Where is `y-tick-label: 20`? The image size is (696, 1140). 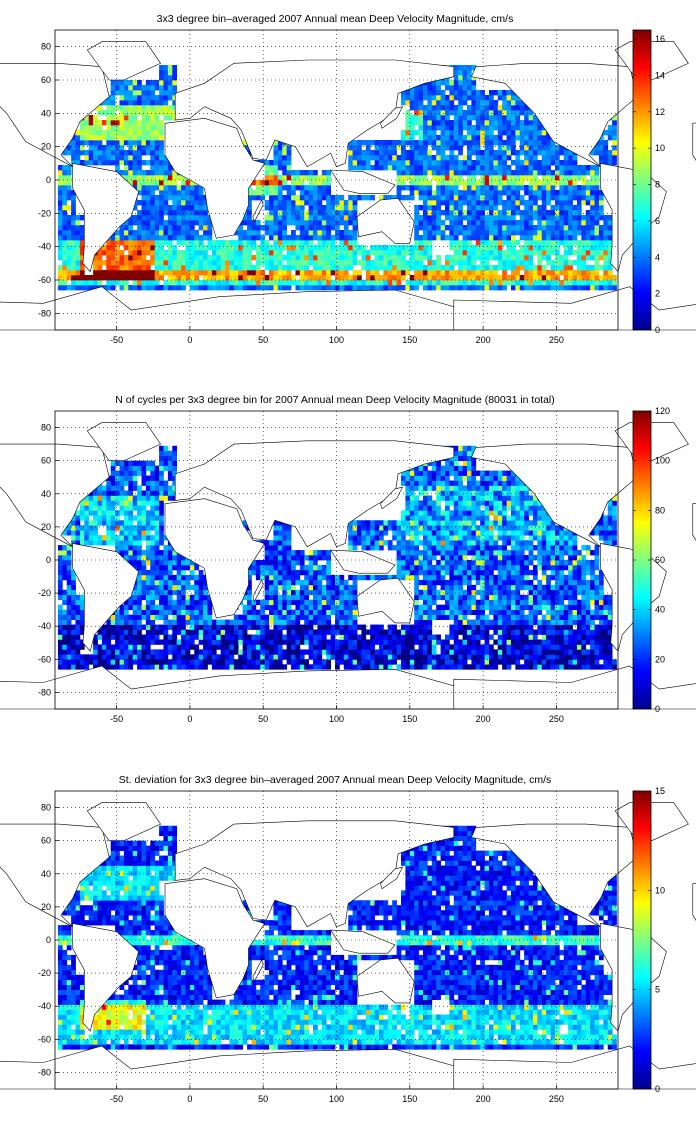
y-tick-label: 20 is located at coordinates (46, 147).